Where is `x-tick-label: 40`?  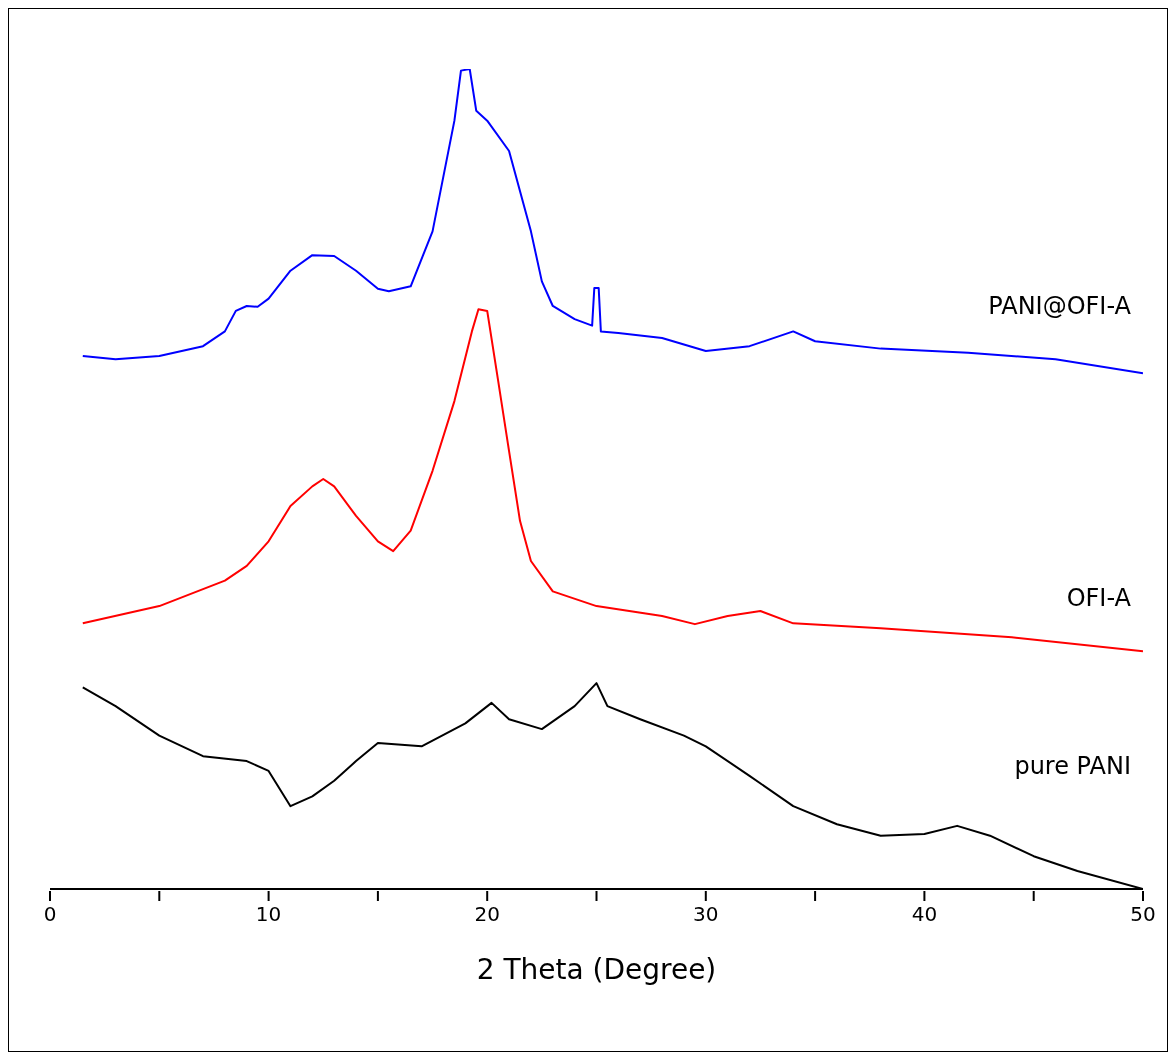
x-tick-label: 40 is located at coordinates (924, 914).